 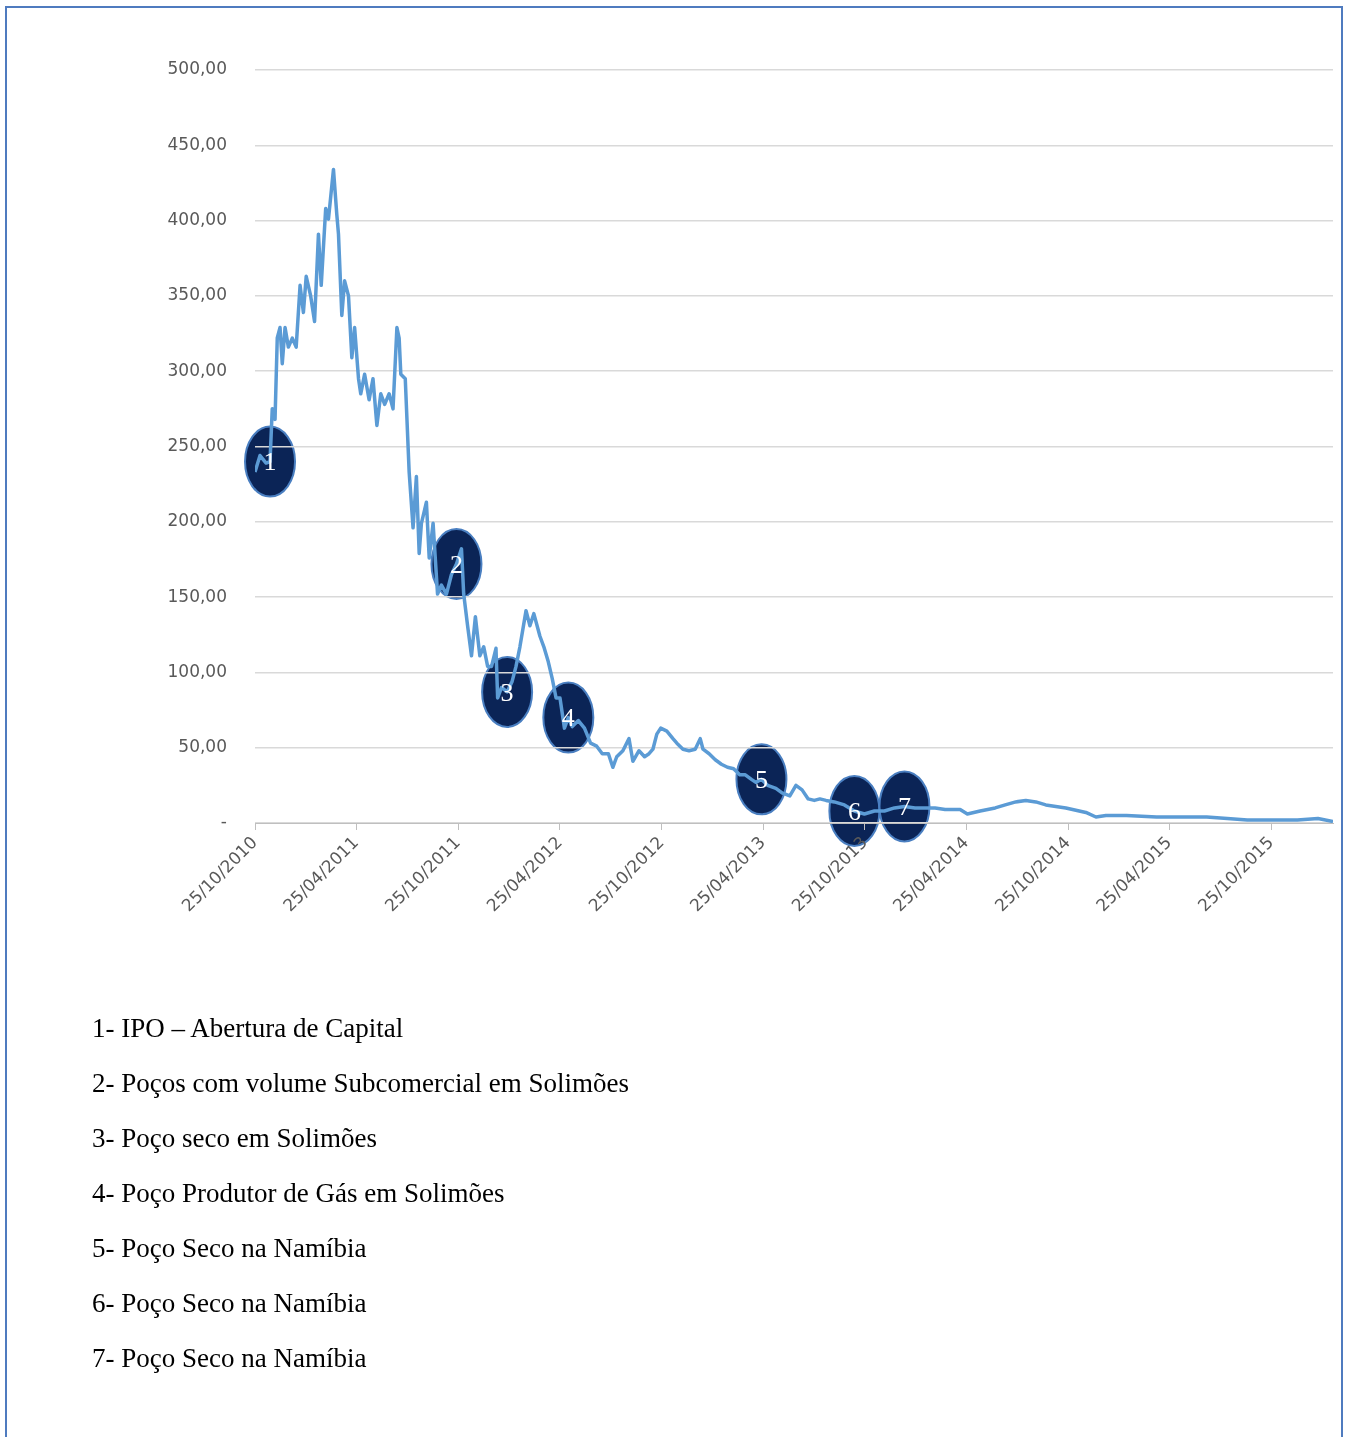 I want to click on y-tick-label: 350,00, so click(x=197, y=294).